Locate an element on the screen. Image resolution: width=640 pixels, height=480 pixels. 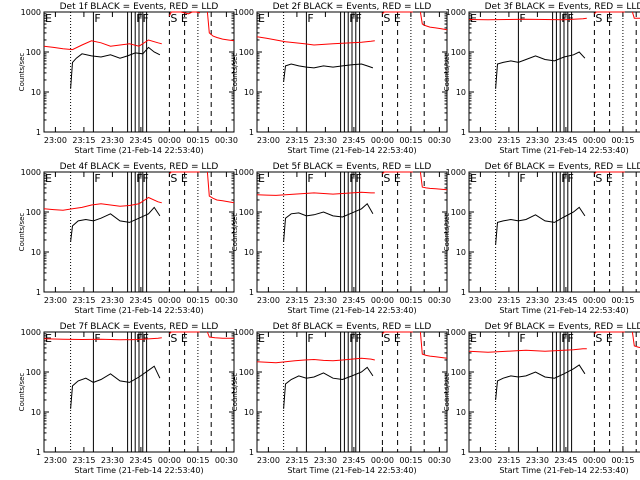
chart-title: Det 6f BLACK = Events, RED = LLD is located at coordinates (562, 167).